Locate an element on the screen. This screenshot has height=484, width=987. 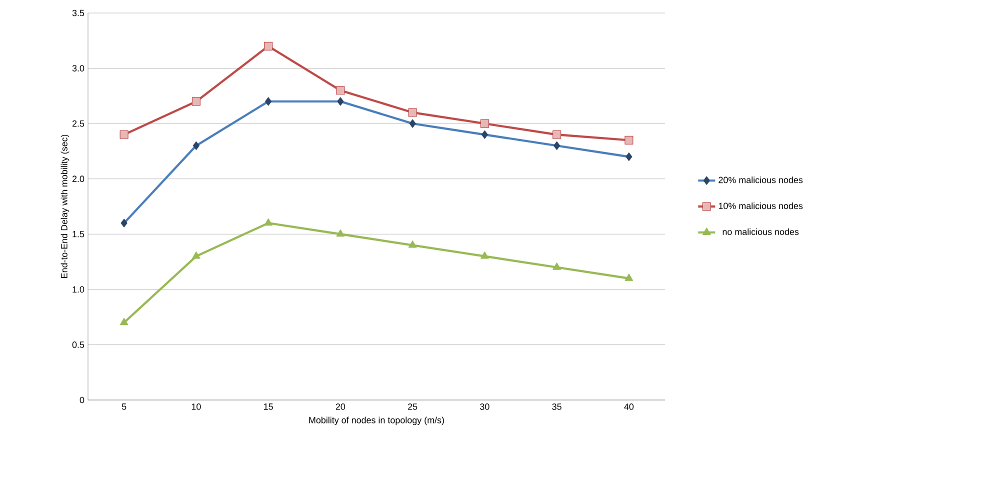
y-tick-label: 0 is located at coordinates (82, 400).